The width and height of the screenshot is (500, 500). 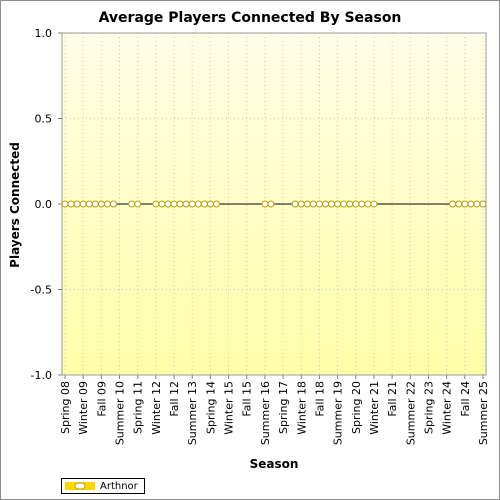 What do you see at coordinates (119, 486) in the screenshot?
I see `legend-label: Arthnor` at bounding box center [119, 486].